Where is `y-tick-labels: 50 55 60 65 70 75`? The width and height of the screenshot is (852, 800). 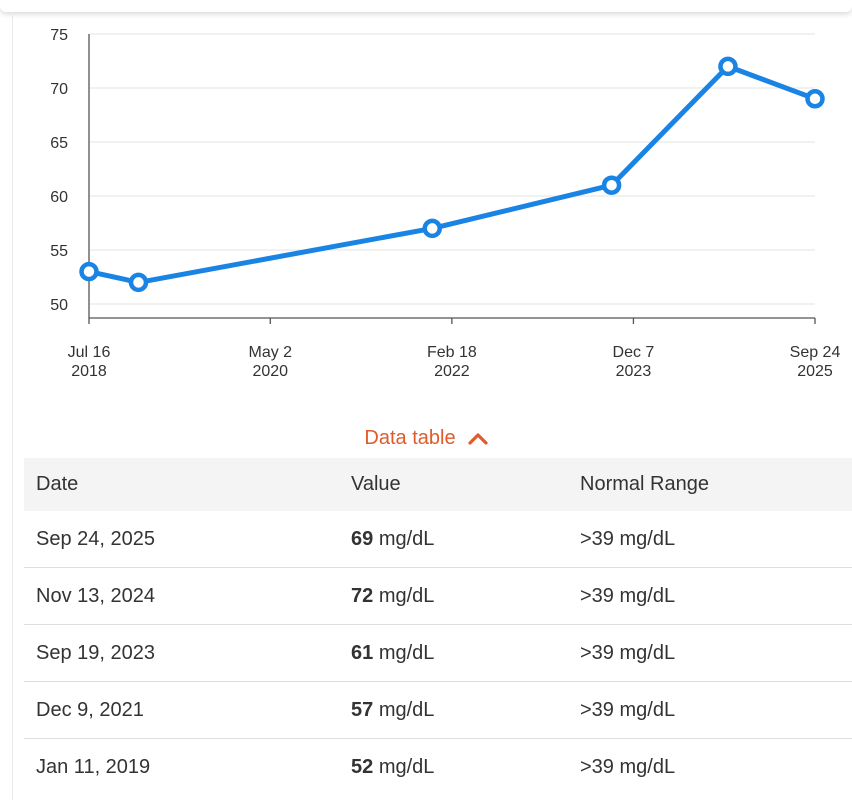 y-tick-labels: 50 55 60 65 70 75 is located at coordinates (59, 170).